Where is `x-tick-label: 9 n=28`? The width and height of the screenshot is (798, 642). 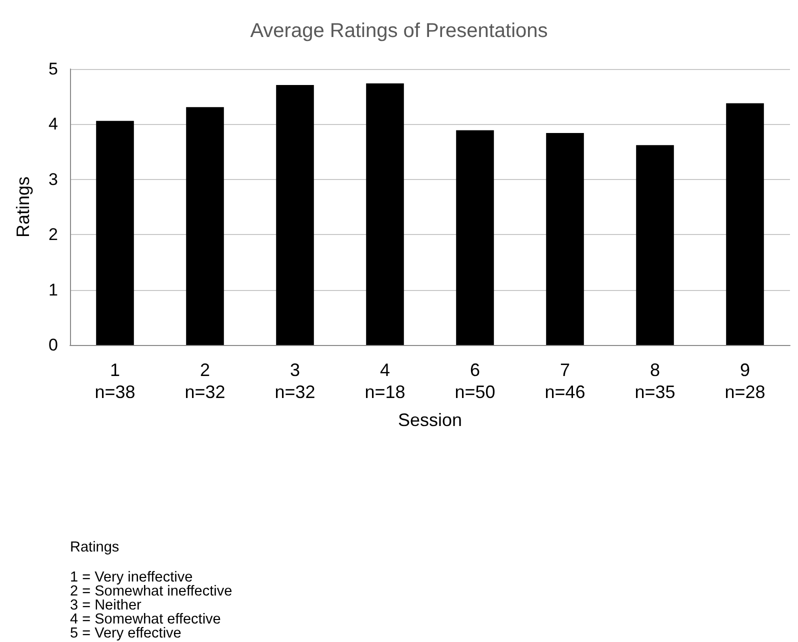
x-tick-label: 9 n=28 is located at coordinates (745, 381).